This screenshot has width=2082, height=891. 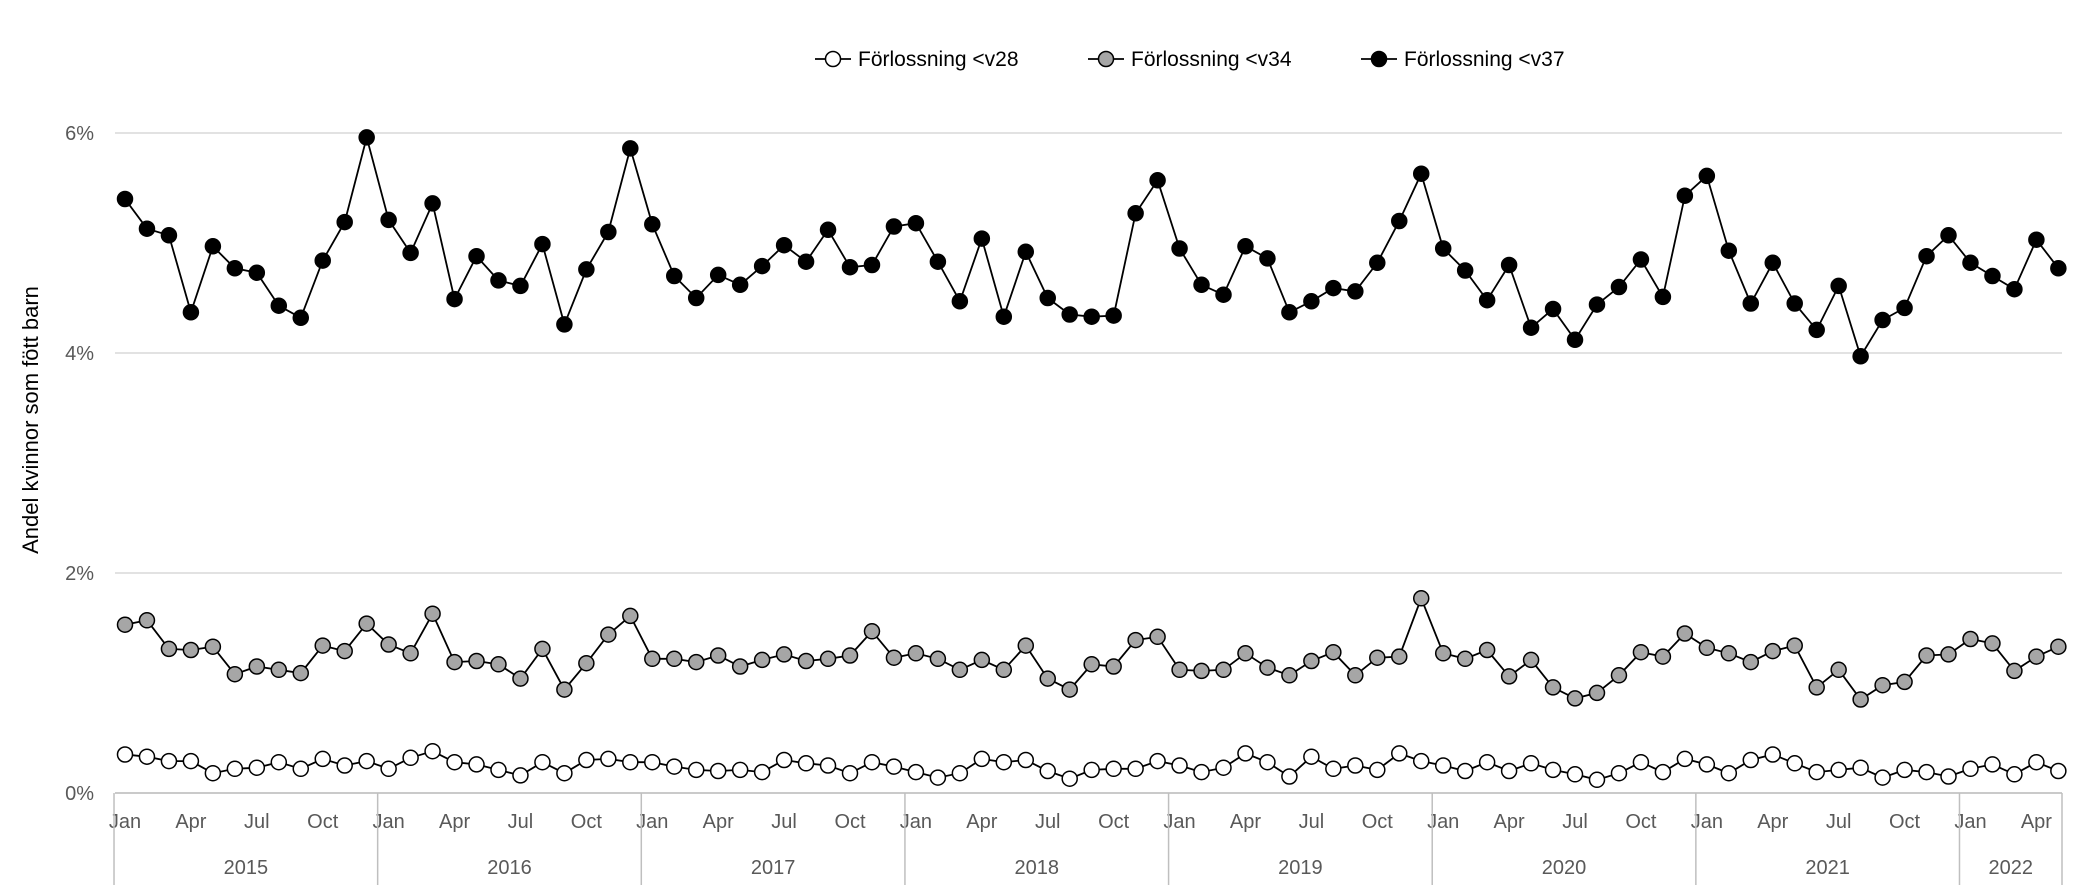 I want to click on legend-label: Förlossning <v28, so click(x=938, y=59).